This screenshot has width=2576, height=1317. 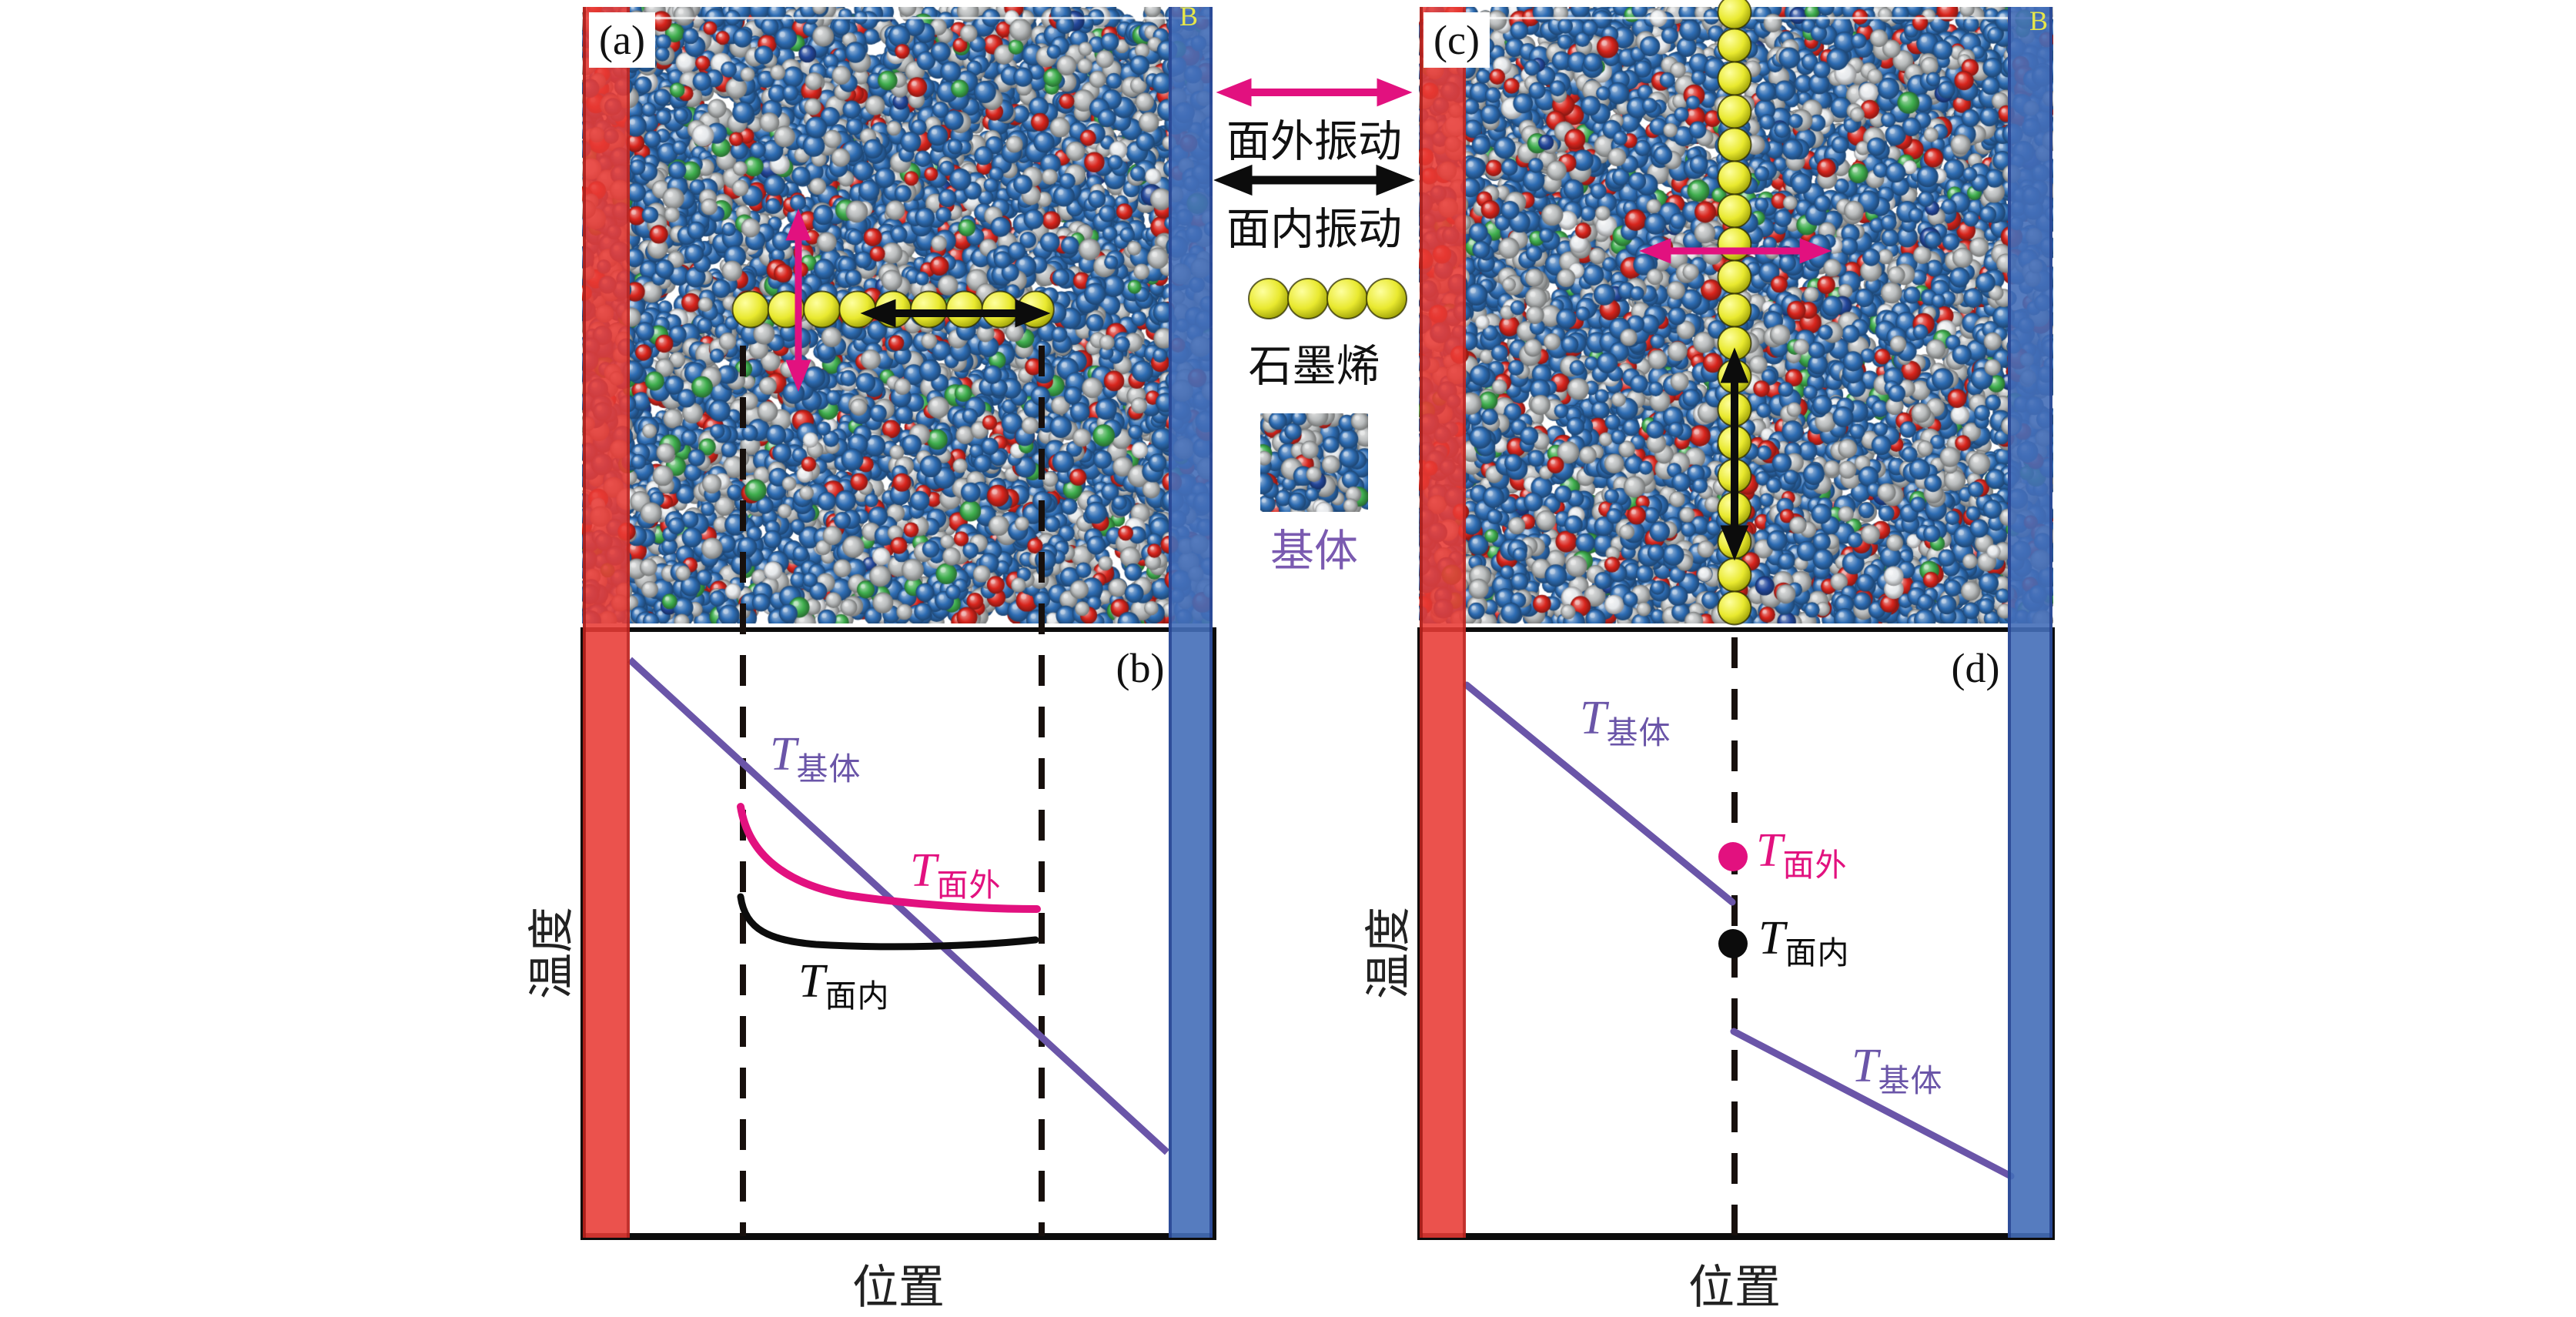 I want to click on out-of-plane-temperature-dot-d, so click(x=1733, y=857).